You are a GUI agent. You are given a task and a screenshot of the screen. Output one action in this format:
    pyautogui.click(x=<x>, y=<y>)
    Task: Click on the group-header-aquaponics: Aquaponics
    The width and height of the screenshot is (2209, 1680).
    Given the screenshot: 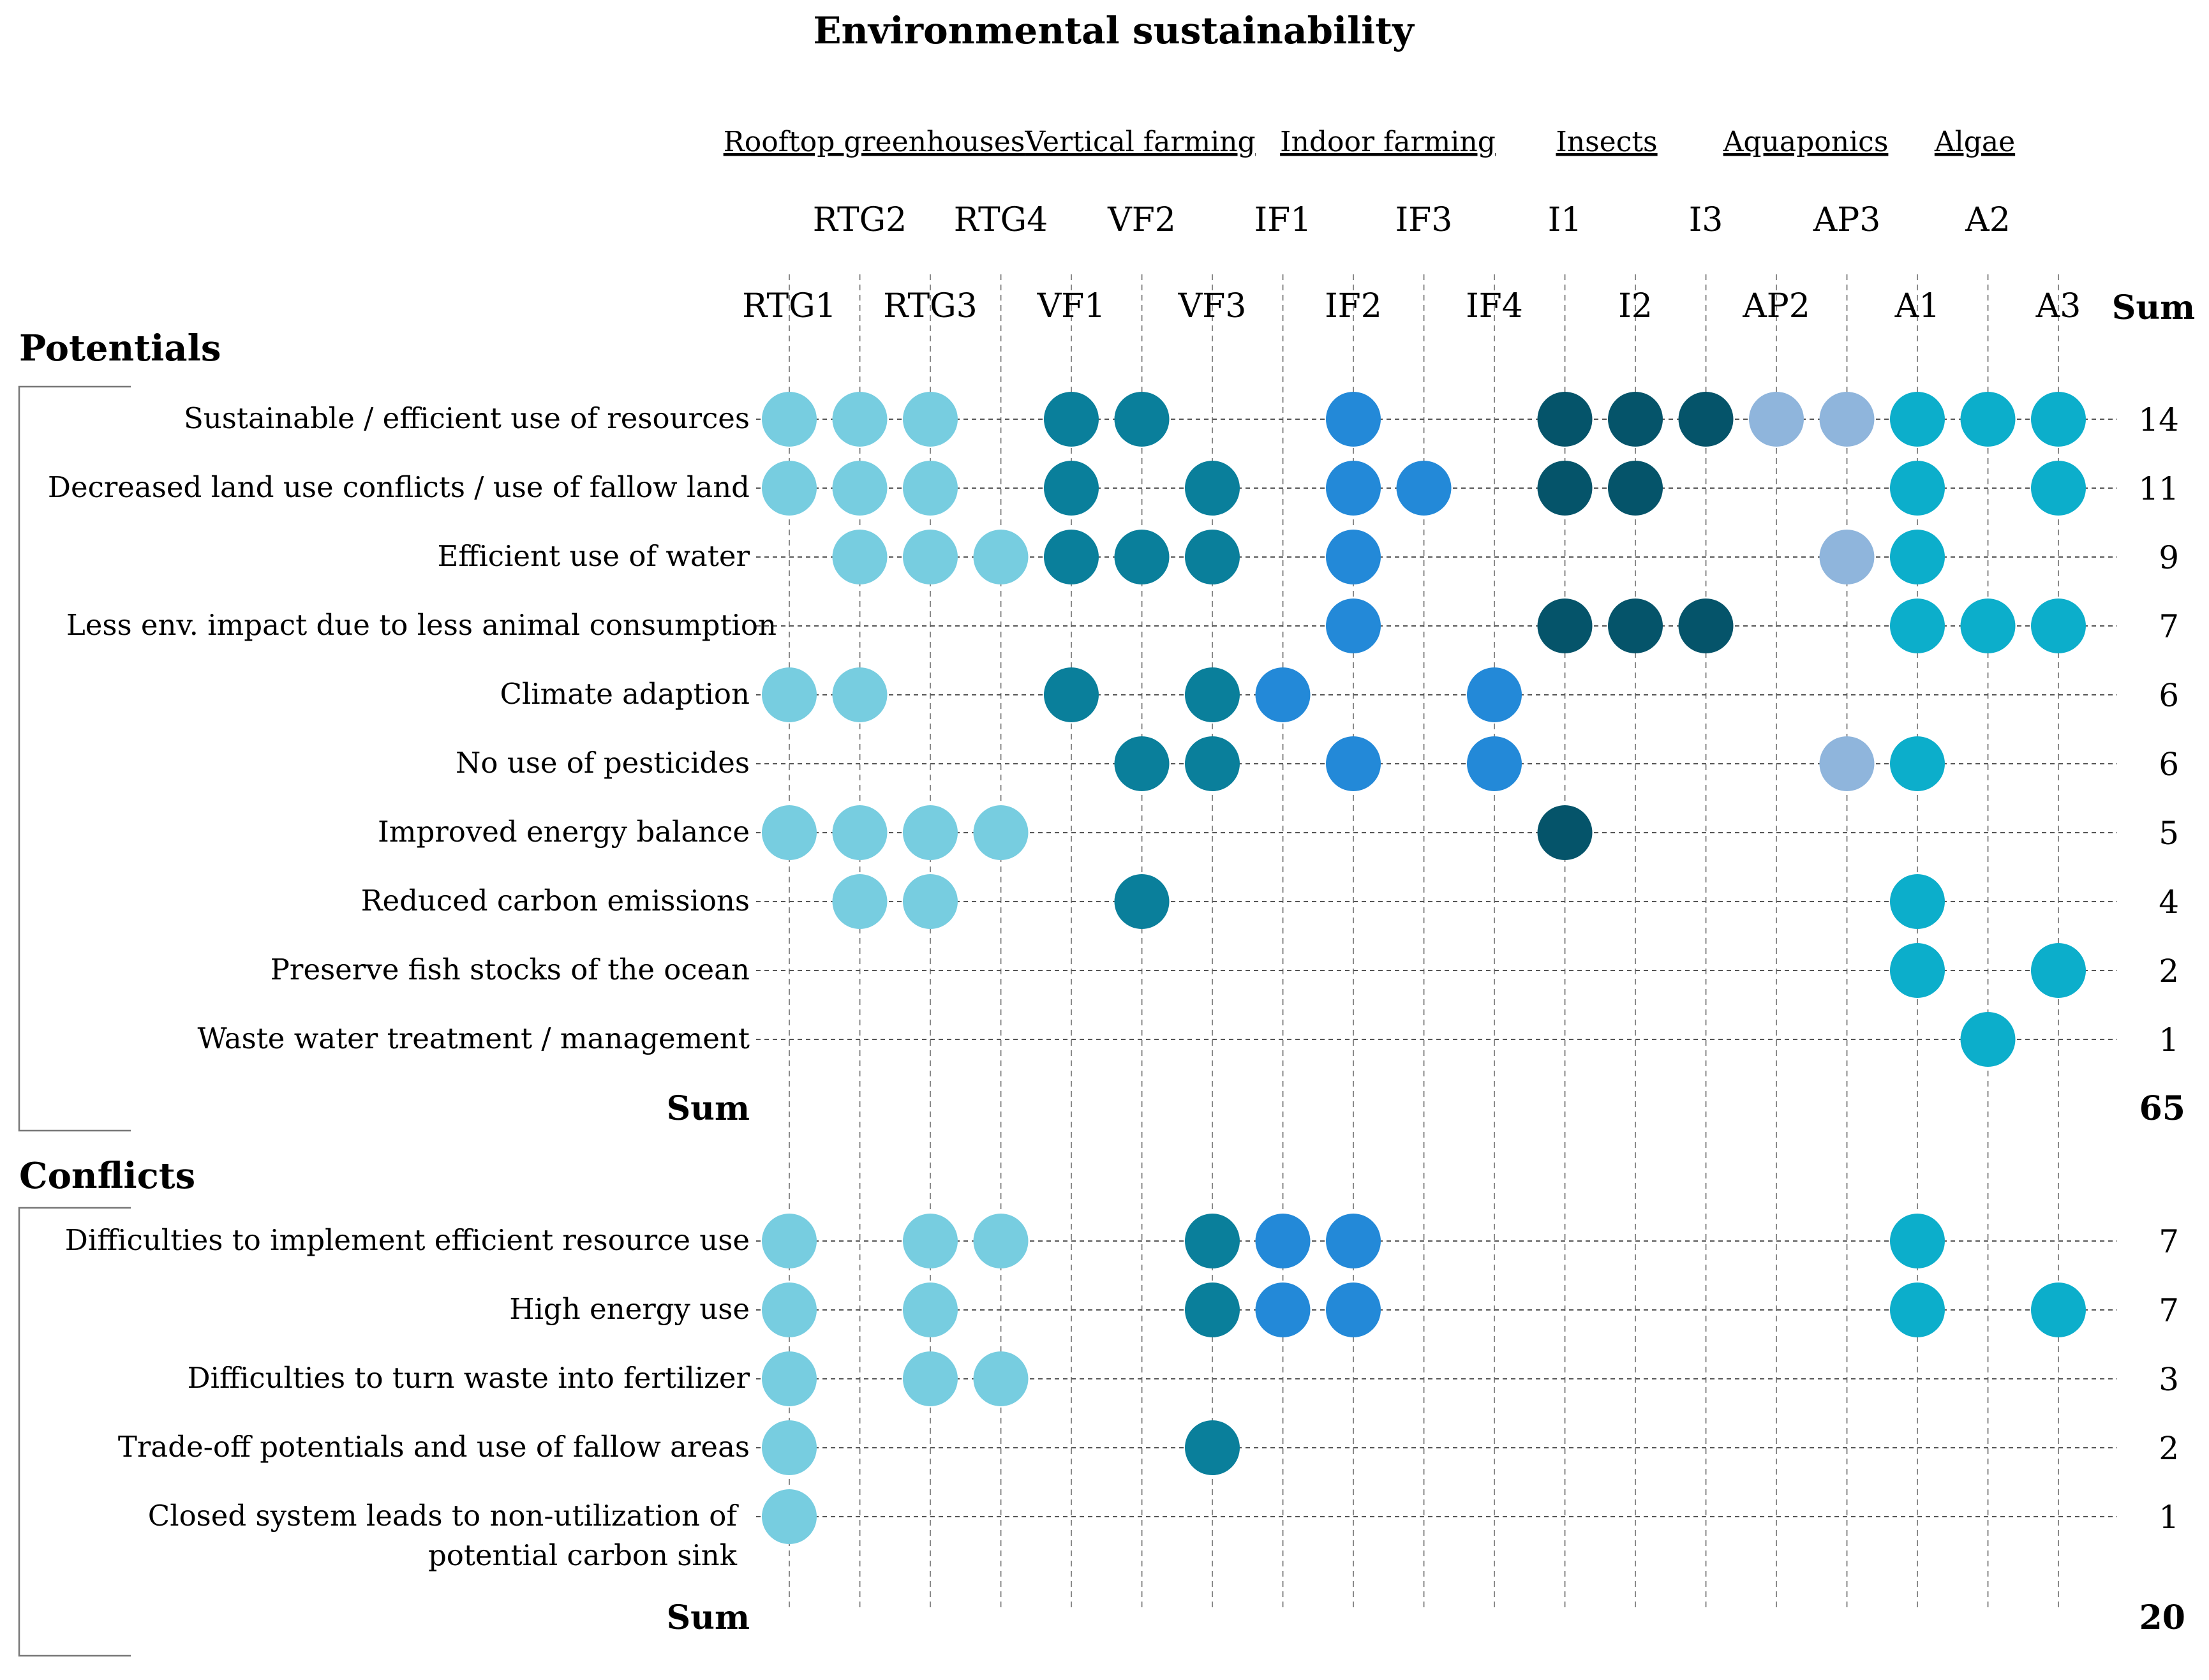 What is the action you would take?
    pyautogui.click(x=1806, y=142)
    